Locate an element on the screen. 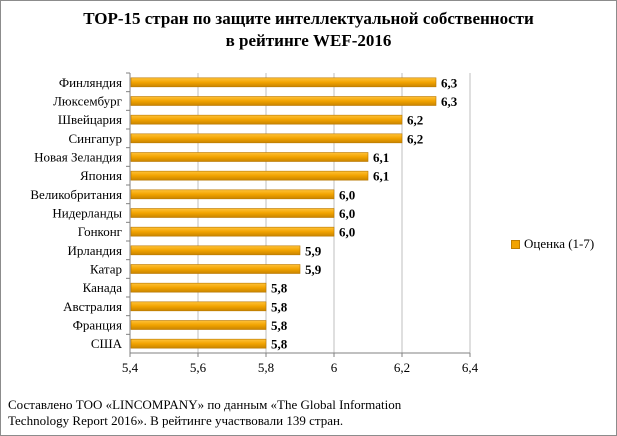  category-label: Великобритания is located at coordinates (76, 194).